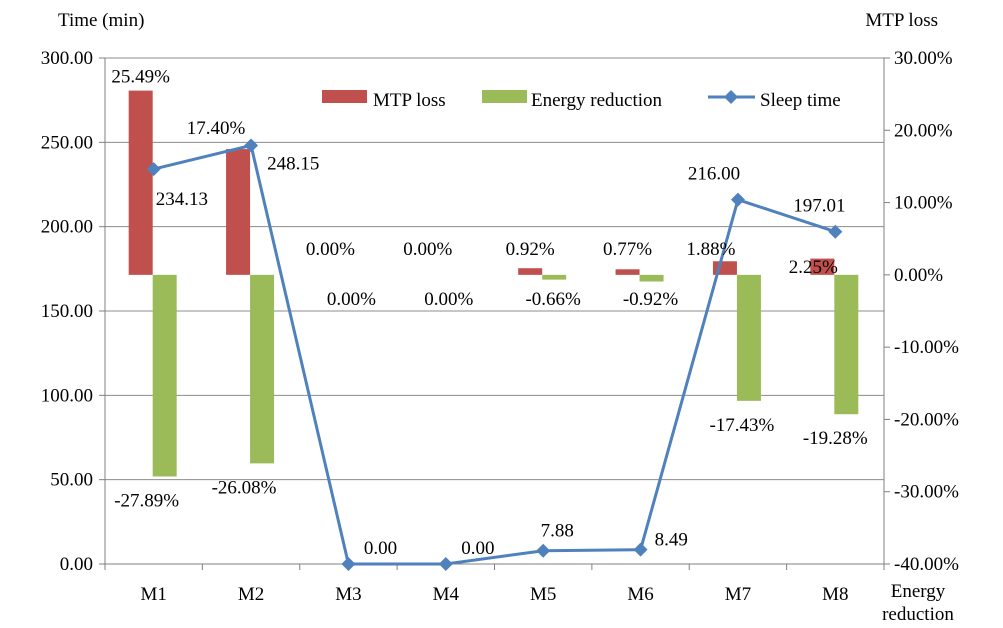 The width and height of the screenshot is (1003, 628). What do you see at coordinates (553, 299) in the screenshot?
I see `energy-reduction-label: -0.66%` at bounding box center [553, 299].